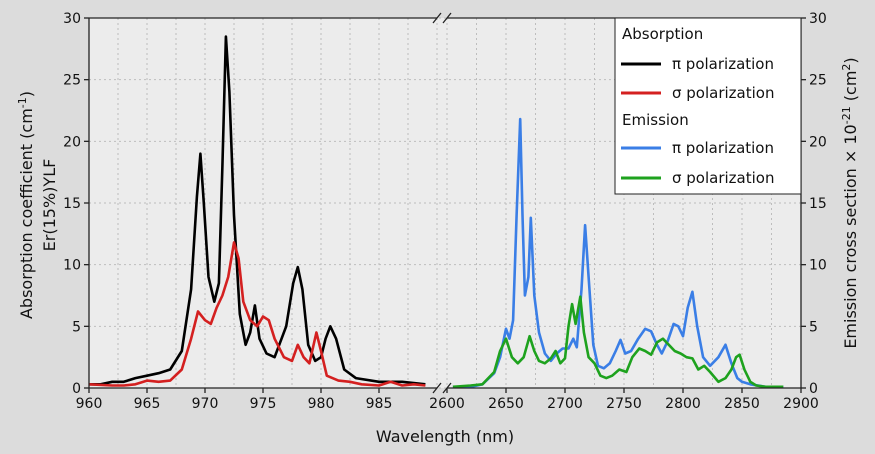 Image resolution: width=875 pixels, height=454 pixels. What do you see at coordinates (662, 34) in the screenshot?
I see `legend-header-absorption: Absorption` at bounding box center [662, 34].